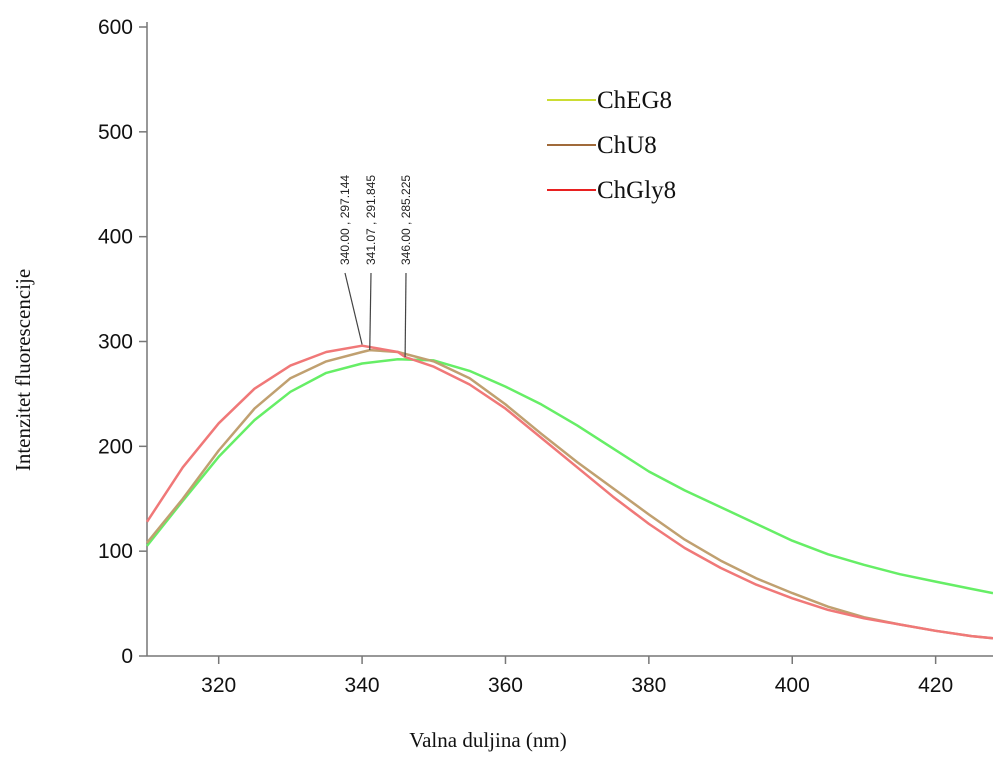  I want to click on y-tick-label: 200, so click(115, 446).